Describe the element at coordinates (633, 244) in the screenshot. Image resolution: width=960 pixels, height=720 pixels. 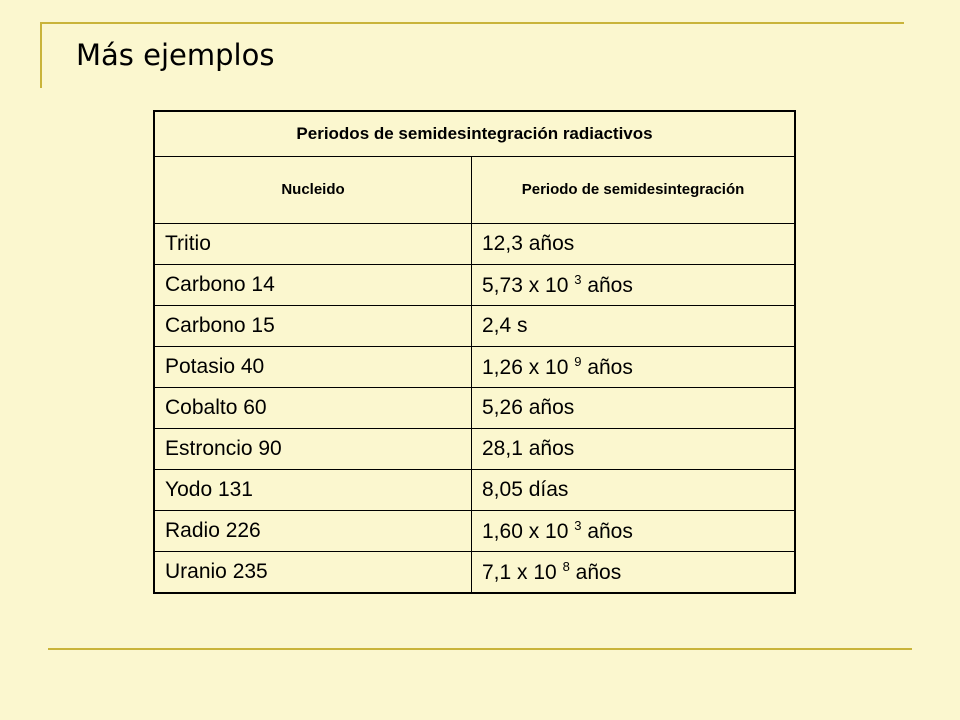
I see `periodo-cell: 12,3 años` at that location.